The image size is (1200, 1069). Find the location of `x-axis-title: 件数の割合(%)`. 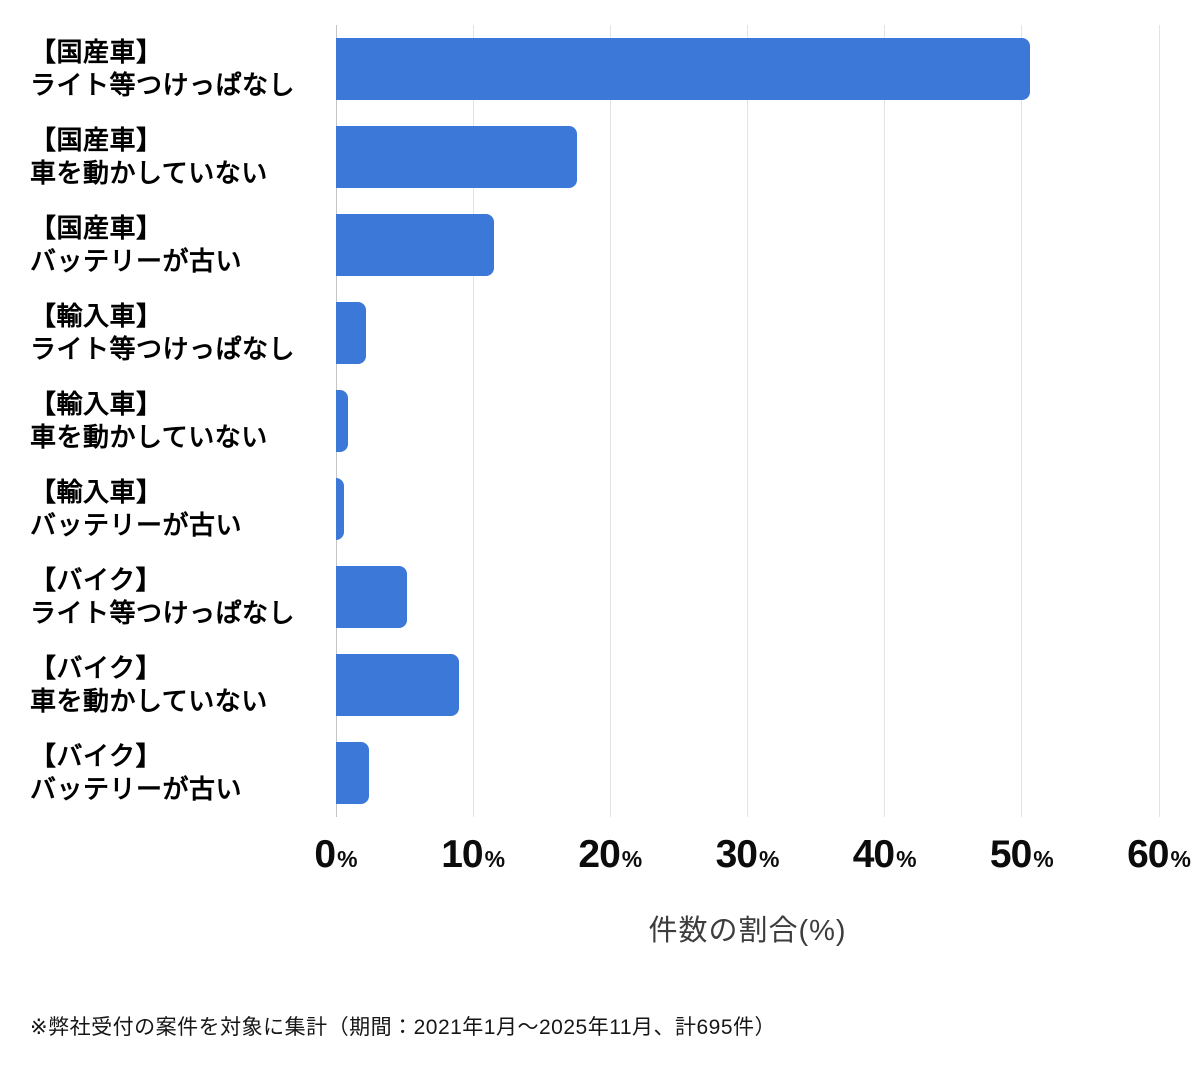

x-axis-title: 件数の割合(%) is located at coordinates (747, 931).